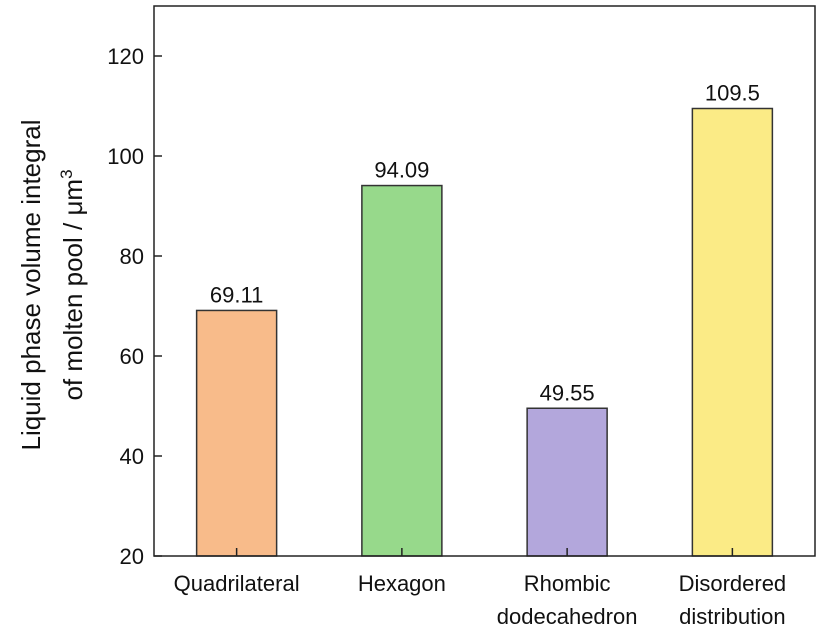  I want to click on y-axis-label-superscript: 3, so click(66, 173).